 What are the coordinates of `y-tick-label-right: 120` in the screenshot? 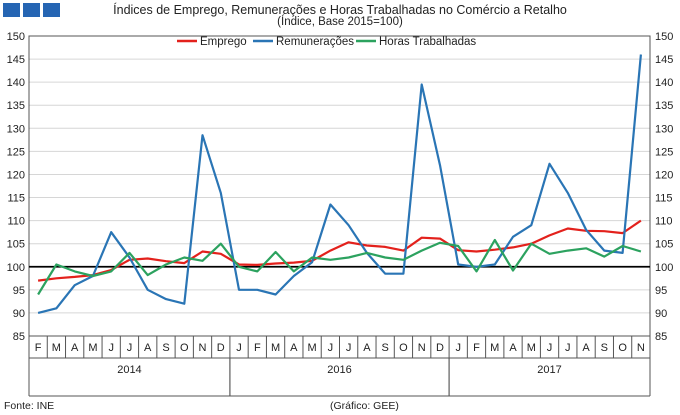 It's located at (664, 175).